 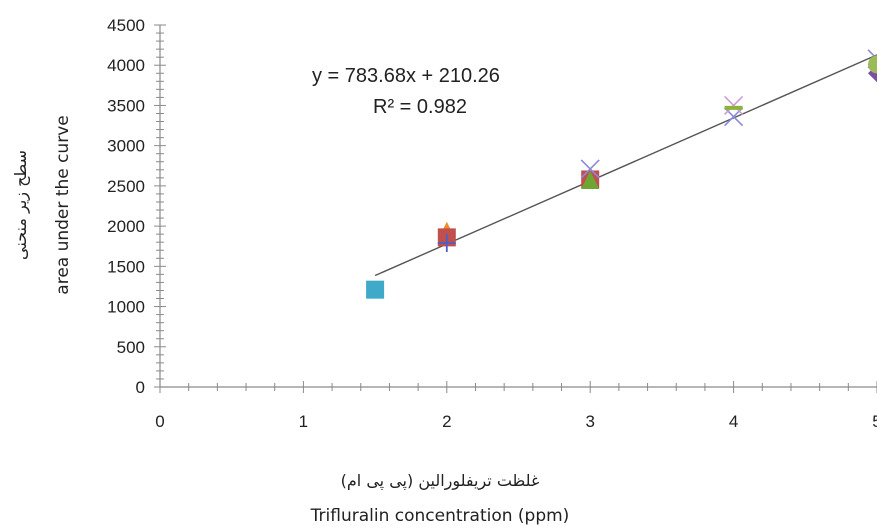 I want to click on data-point-square, so click(x=375, y=289).